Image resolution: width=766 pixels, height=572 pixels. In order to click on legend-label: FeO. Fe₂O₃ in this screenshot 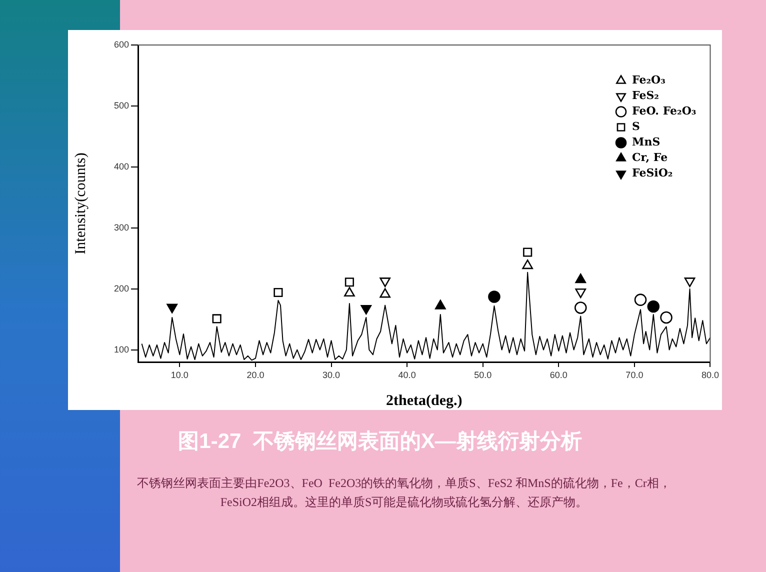, I will do `click(664, 111)`.